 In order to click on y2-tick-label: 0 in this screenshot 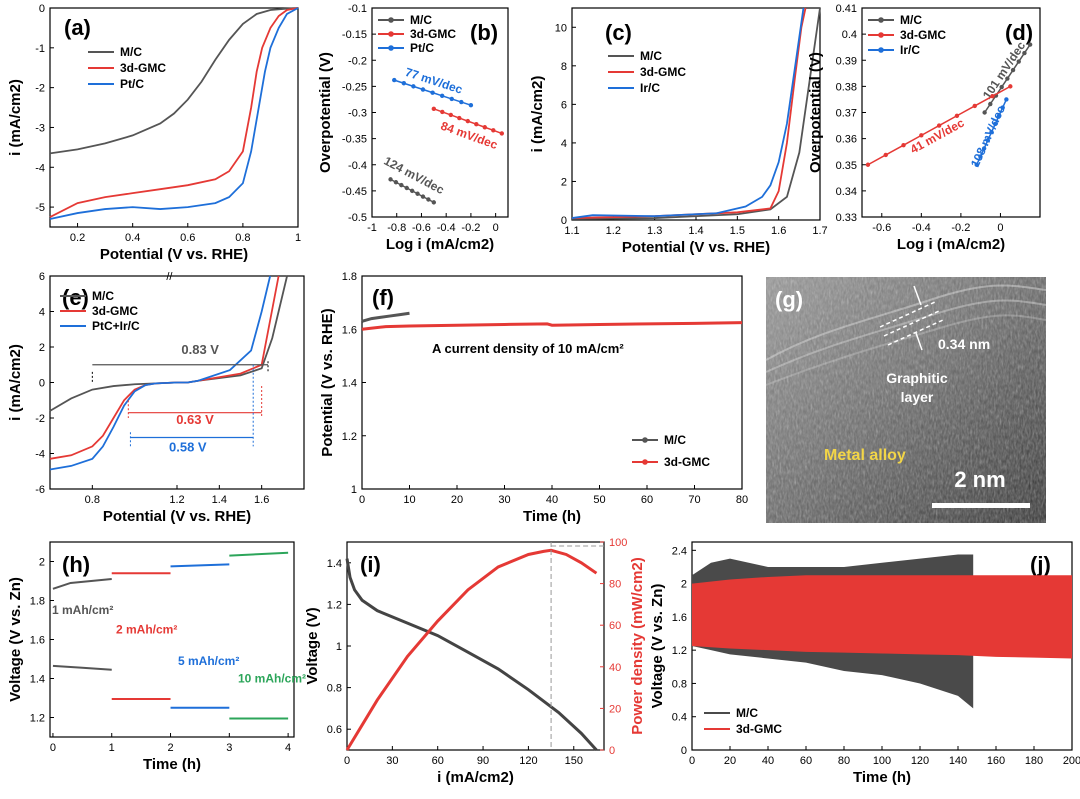, I will do `click(612, 751)`.